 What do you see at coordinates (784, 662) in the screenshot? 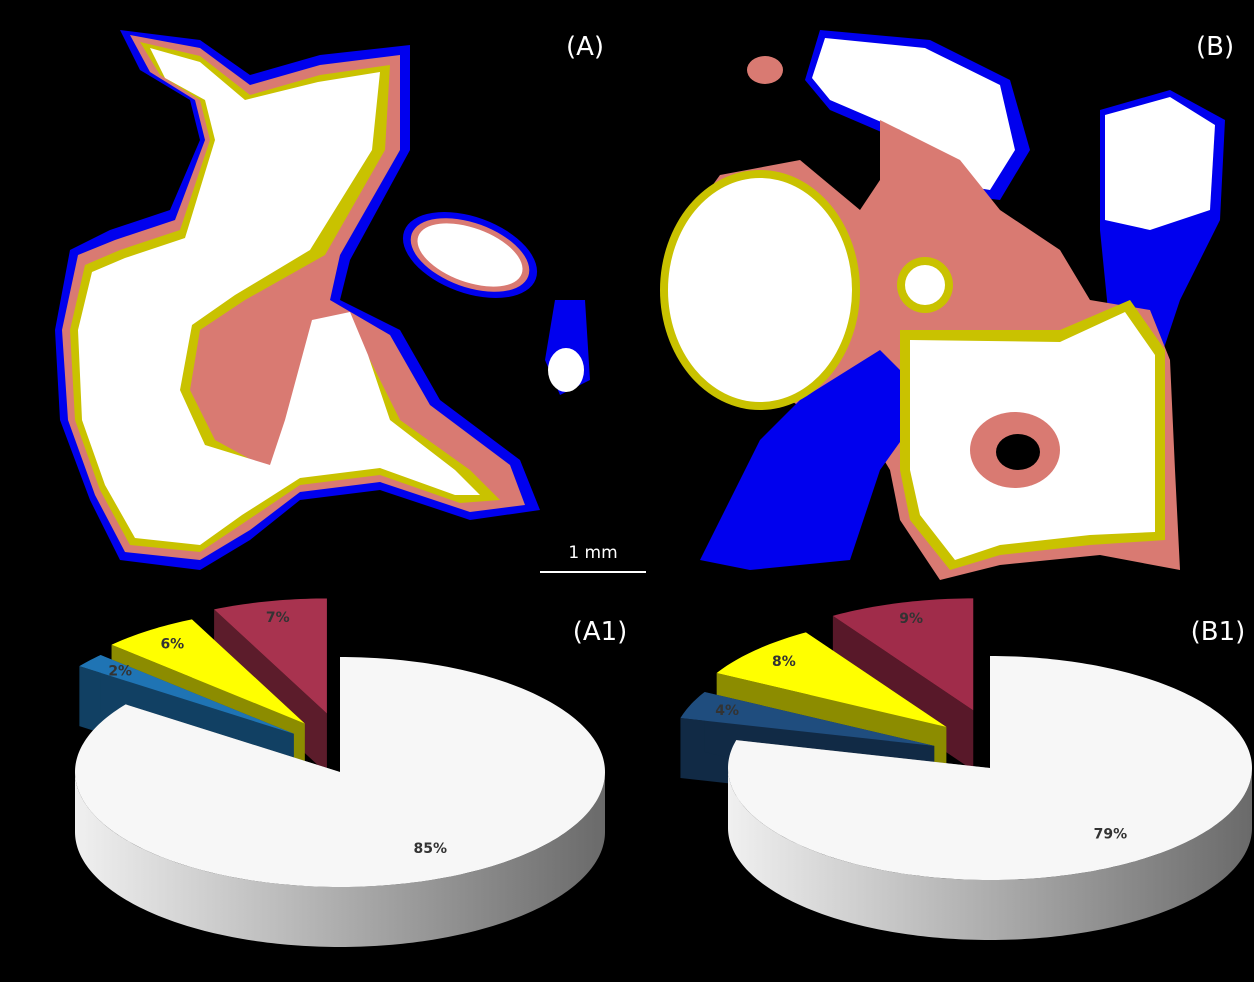
I see `value-label: 8%` at bounding box center [784, 662].